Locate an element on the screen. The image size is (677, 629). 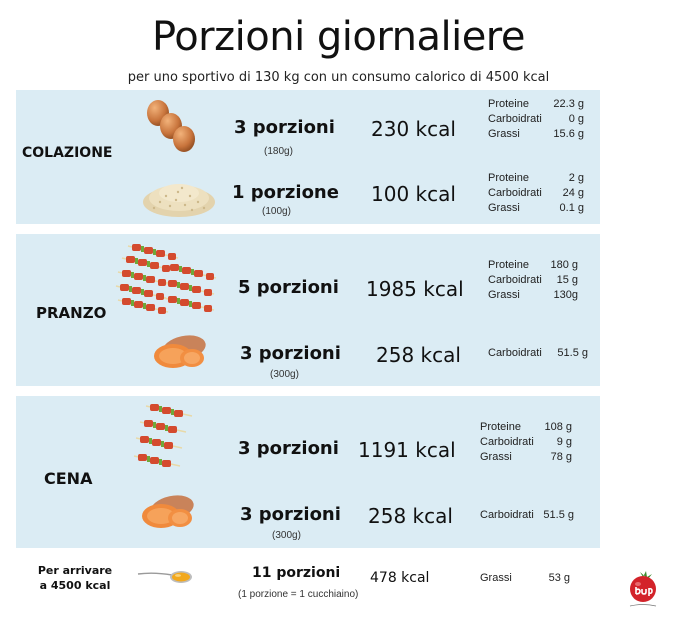
meal-label-colazione: COLAZIONE is located at coordinates (67, 153).